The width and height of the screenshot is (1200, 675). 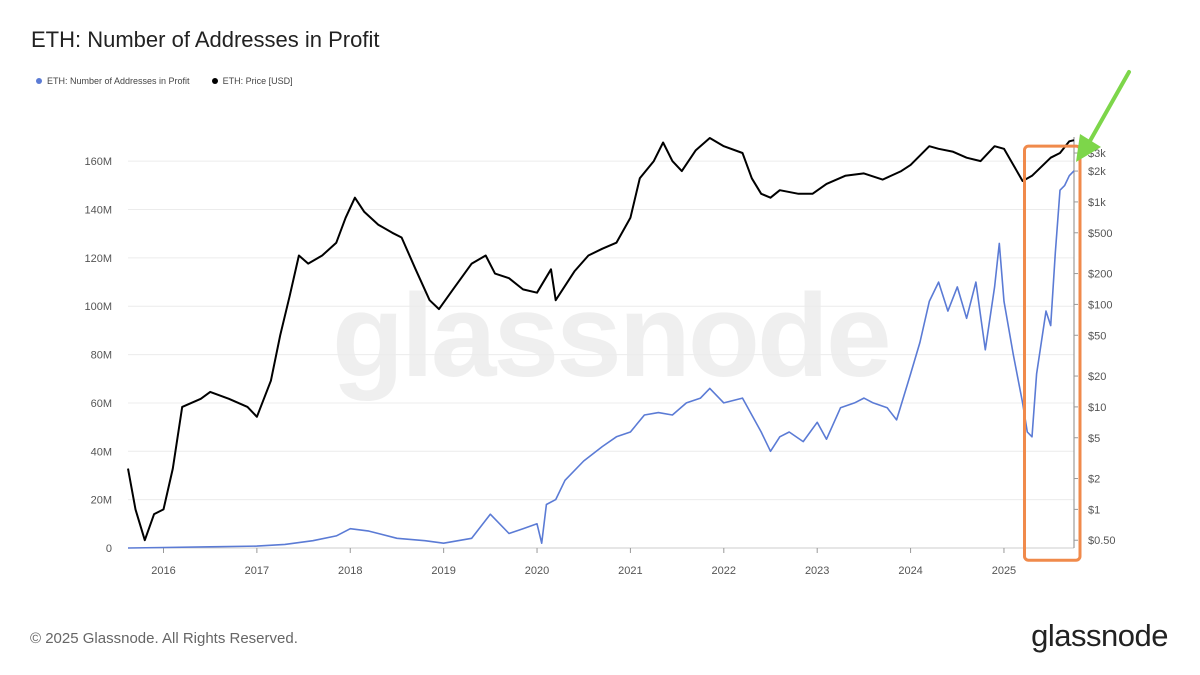 What do you see at coordinates (101, 452) in the screenshot?
I see `y-left-tick-label: 40M` at bounding box center [101, 452].